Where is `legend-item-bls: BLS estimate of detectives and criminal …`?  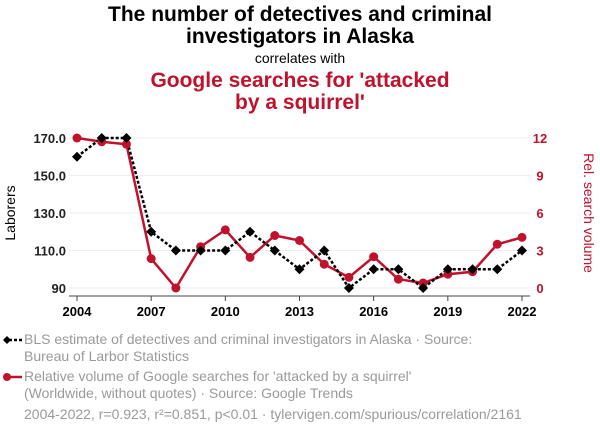 legend-item-bls: BLS estimate of detectives and criminal … is located at coordinates (248, 348).